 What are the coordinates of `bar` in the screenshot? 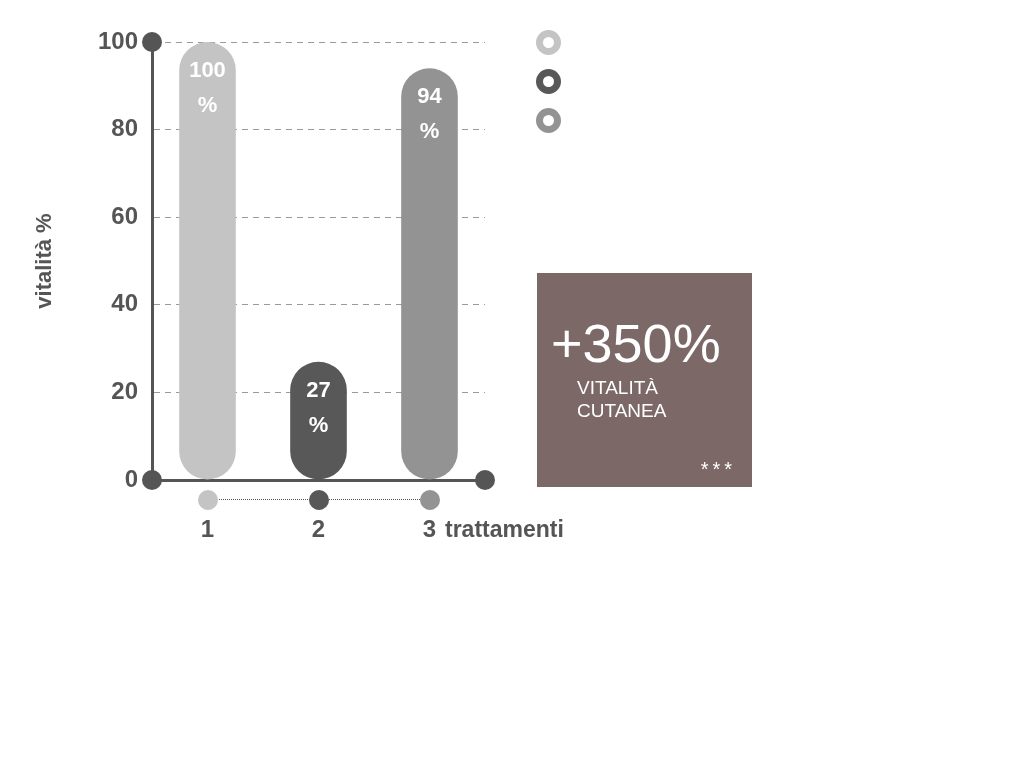 It's located at (207, 261).